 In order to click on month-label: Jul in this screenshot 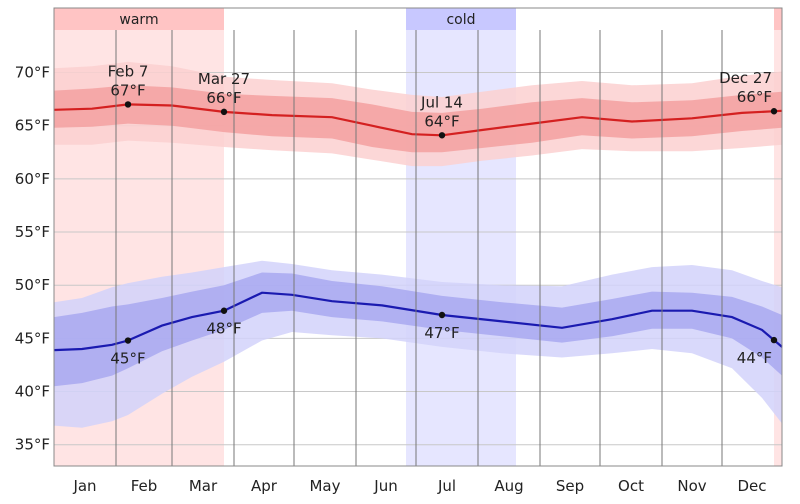, I will do `click(446, 486)`.